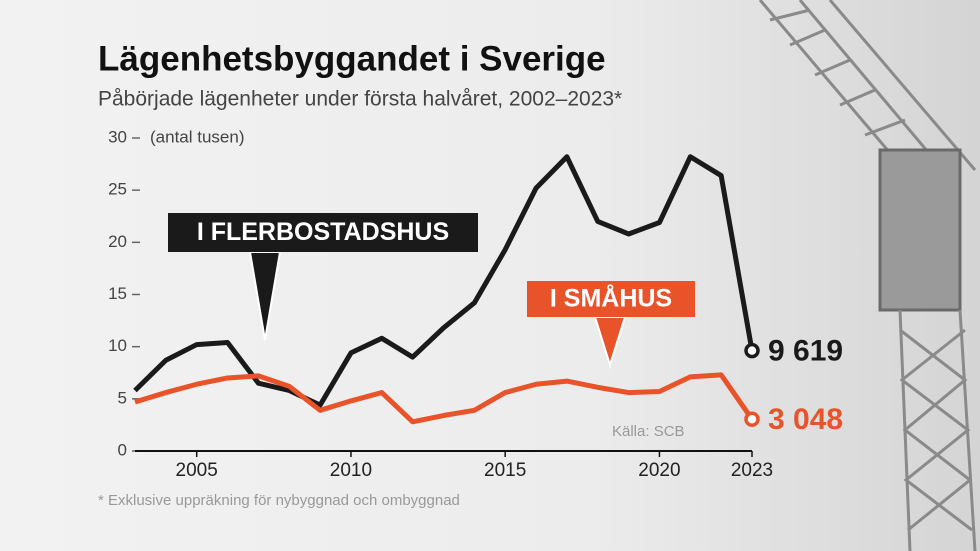  Describe the element at coordinates (122, 449) in the screenshot. I see `y-tick-label: 0` at that location.